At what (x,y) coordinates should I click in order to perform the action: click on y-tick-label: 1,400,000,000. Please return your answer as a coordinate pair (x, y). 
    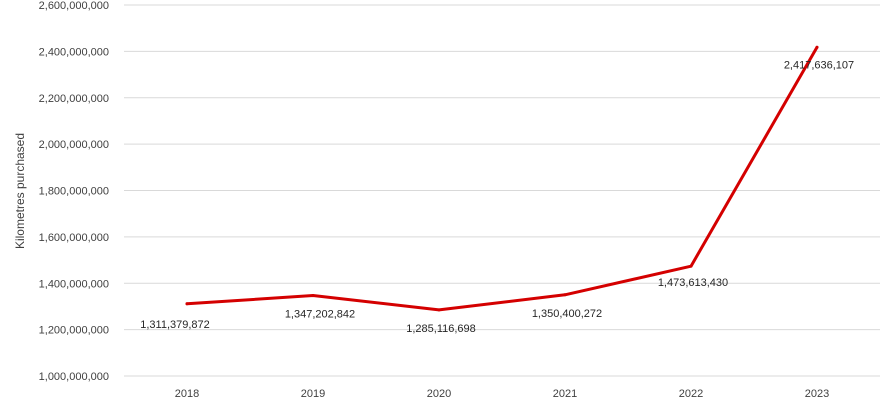
    Looking at the image, I should click on (74, 284).